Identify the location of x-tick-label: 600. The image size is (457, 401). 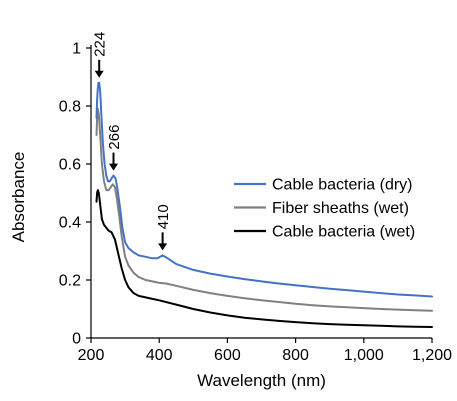
(227, 355).